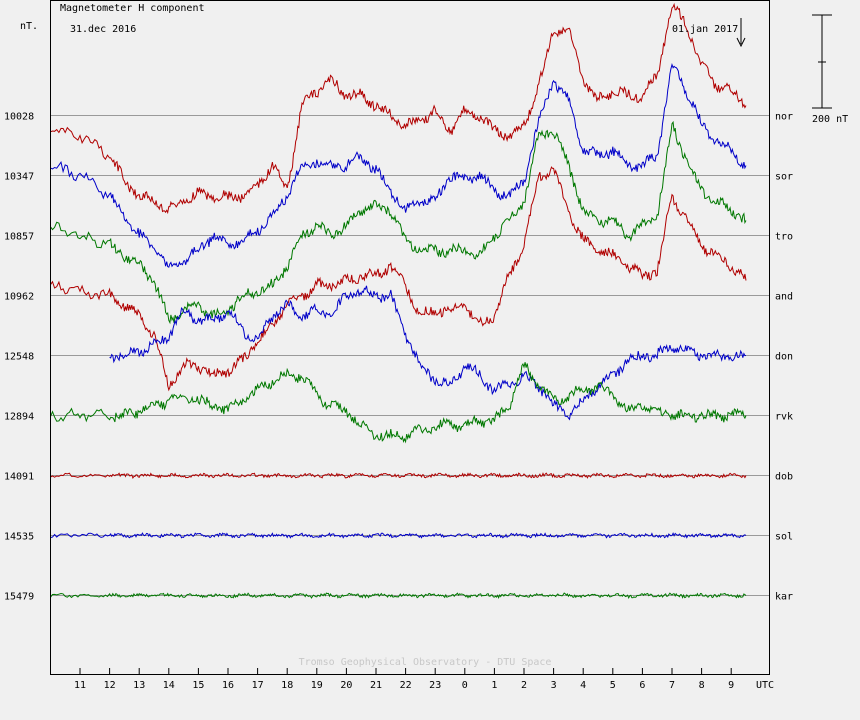 This screenshot has height=720, width=860. I want to click on series-line-sol, so click(398, 535).